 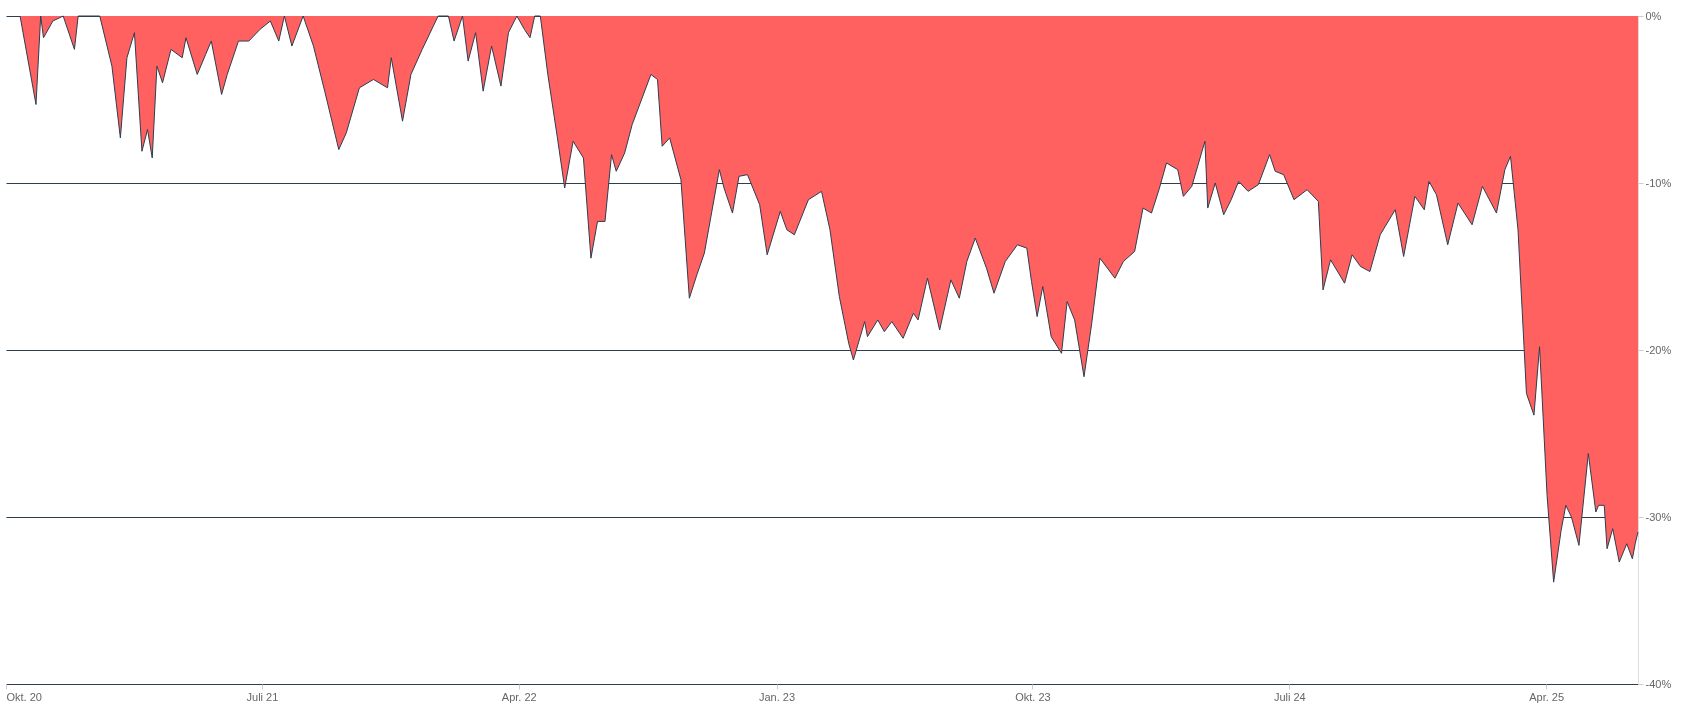 What do you see at coordinates (1658, 516) in the screenshot?
I see `y-tick-label: -30%` at bounding box center [1658, 516].